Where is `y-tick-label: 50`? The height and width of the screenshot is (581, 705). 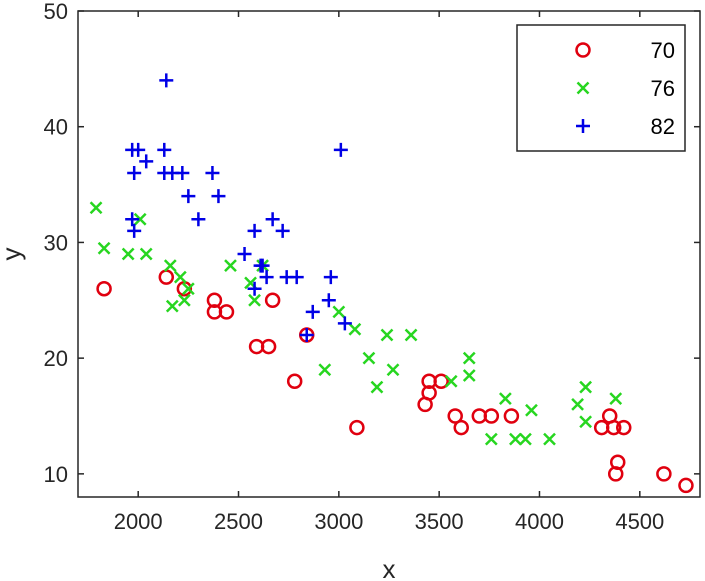
y-tick-label: 50 is located at coordinates (56, 12).